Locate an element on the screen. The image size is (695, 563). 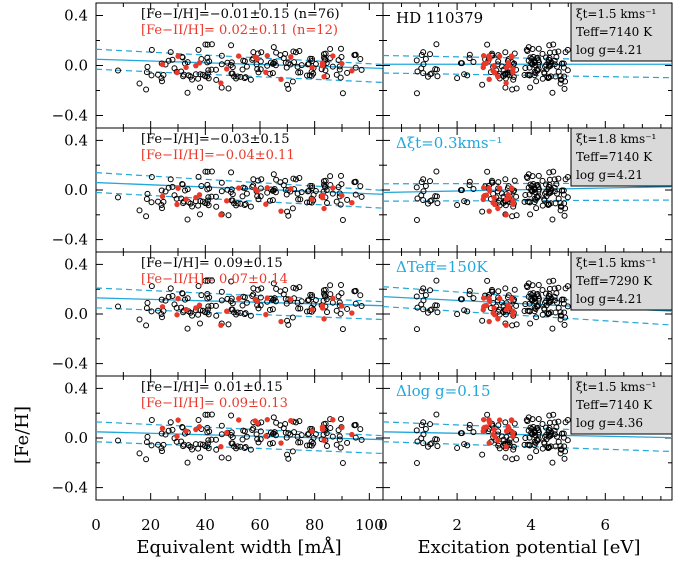
panel-1-param-box is located at coordinates (621, 32).